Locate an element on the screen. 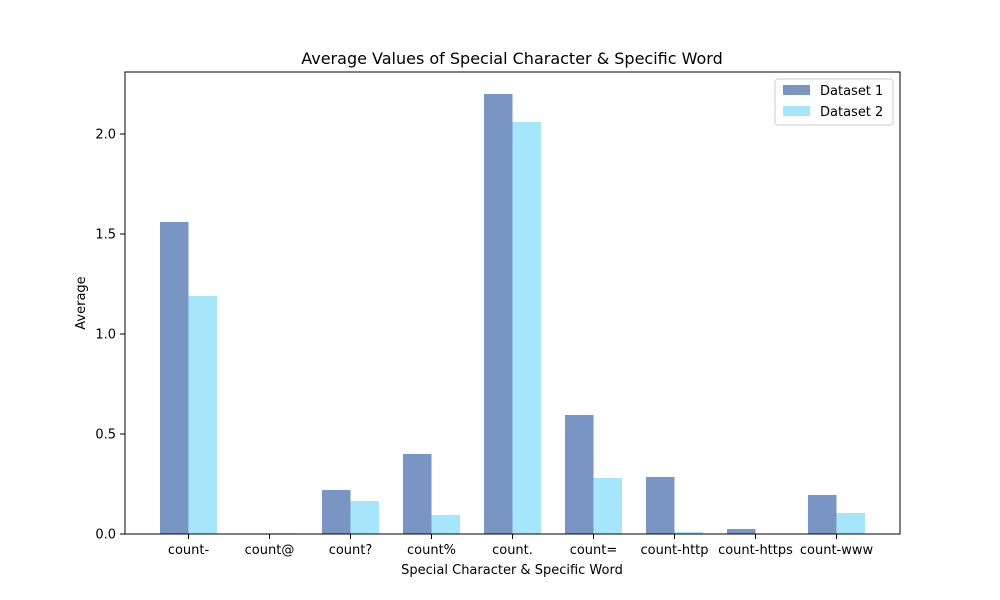 The width and height of the screenshot is (1000, 600). y-axis-label: Average is located at coordinates (81, 302).